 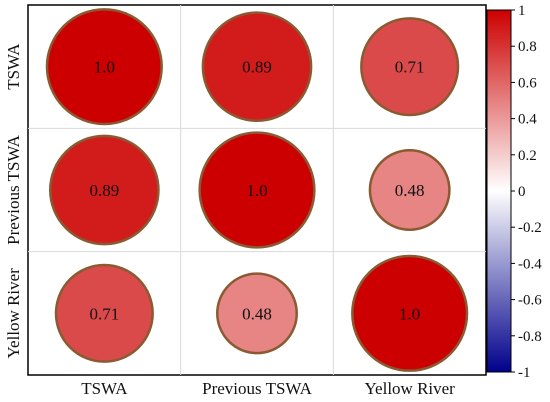 What do you see at coordinates (524, 373) in the screenshot?
I see `colorbar-tick-label: -1` at bounding box center [524, 373].